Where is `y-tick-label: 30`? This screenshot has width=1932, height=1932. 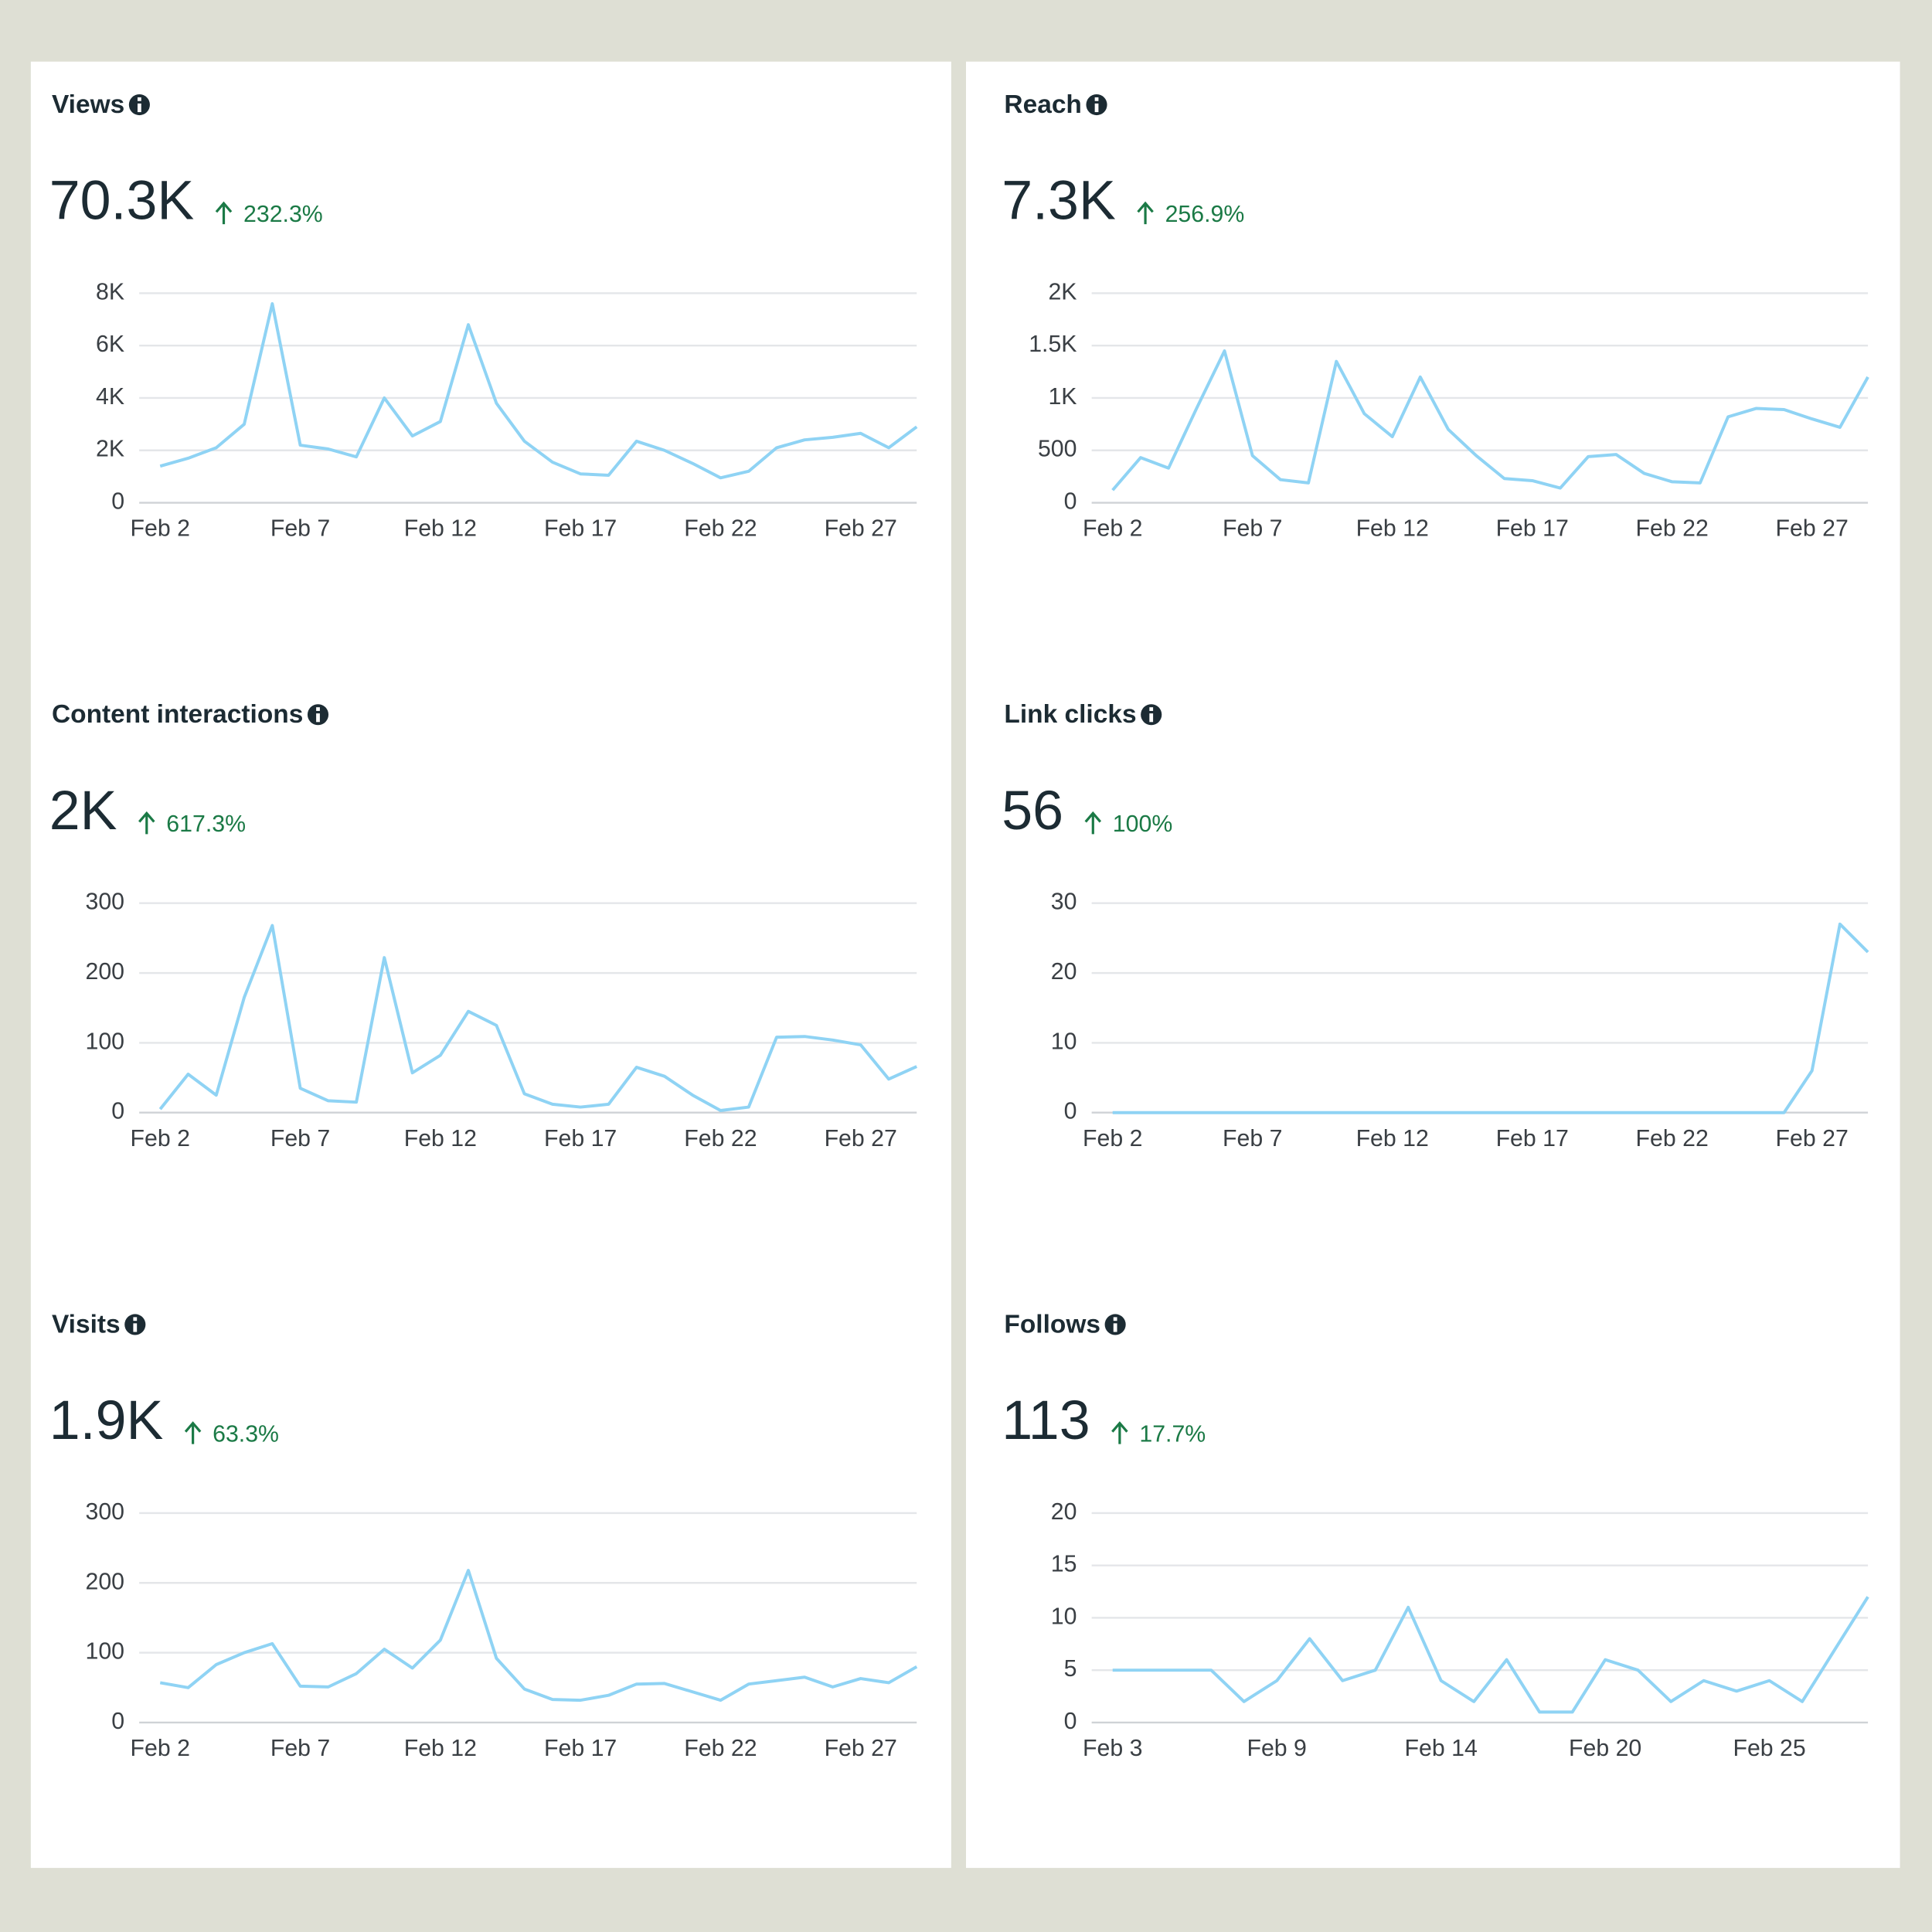 y-tick-label: 30 is located at coordinates (1064, 902).